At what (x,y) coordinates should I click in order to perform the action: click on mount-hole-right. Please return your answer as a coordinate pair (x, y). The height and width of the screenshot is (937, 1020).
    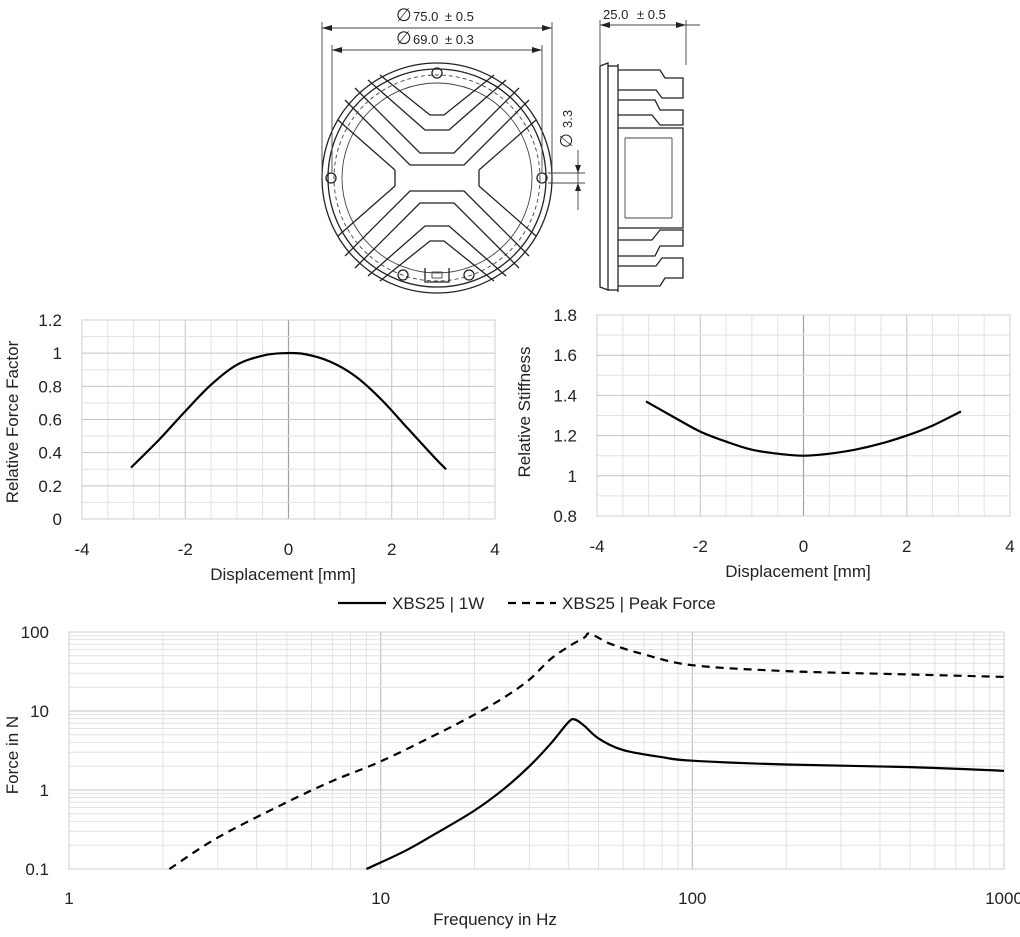
    Looking at the image, I should click on (542, 178).